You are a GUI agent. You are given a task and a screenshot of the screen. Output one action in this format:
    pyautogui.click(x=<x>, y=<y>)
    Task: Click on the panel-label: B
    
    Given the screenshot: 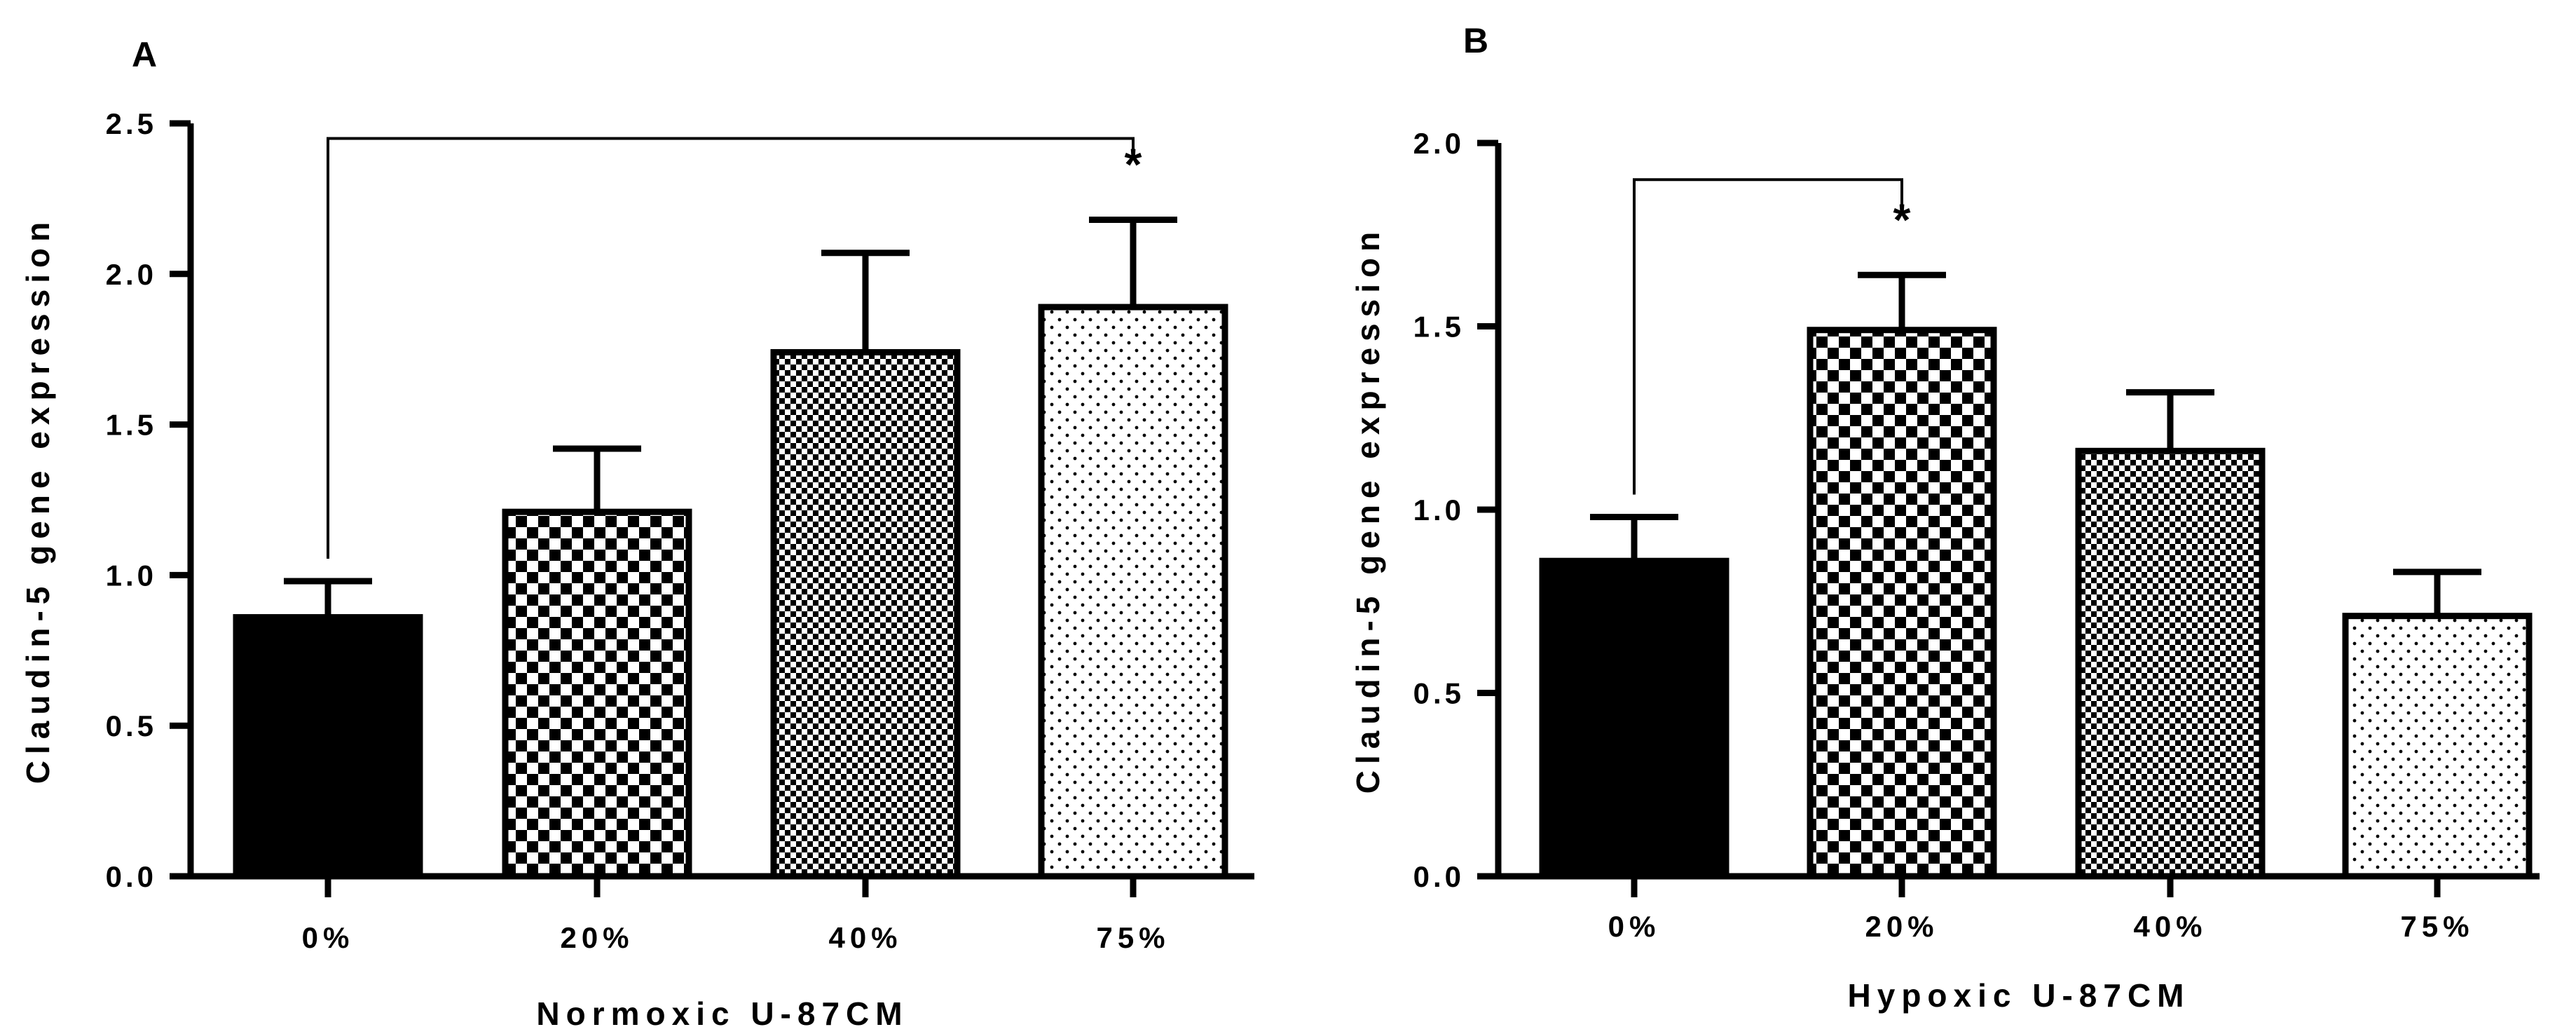 What is the action you would take?
    pyautogui.click(x=1475, y=40)
    